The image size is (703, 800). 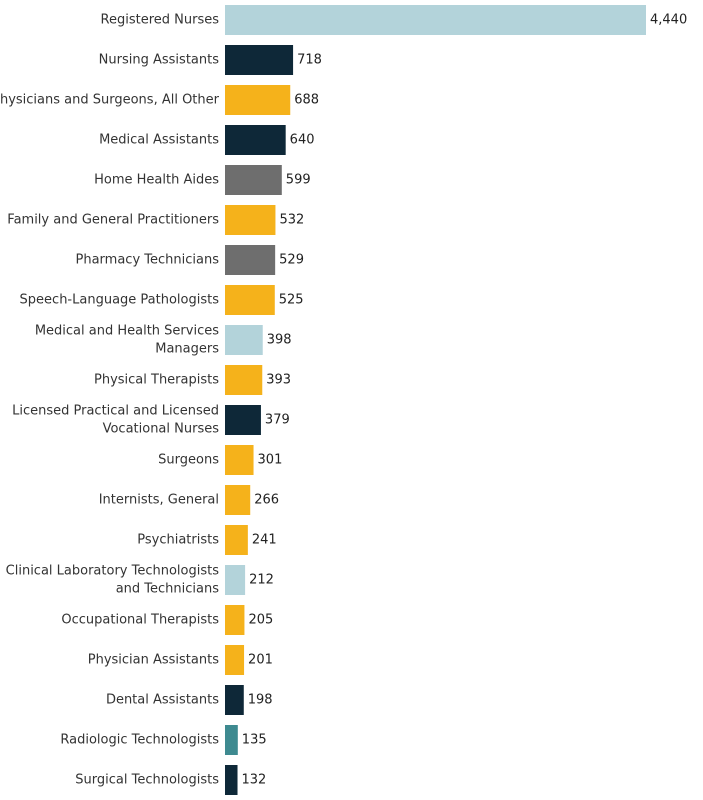 I want to click on bar-row: Pharmacy Technicians 529, so click(x=190, y=260).